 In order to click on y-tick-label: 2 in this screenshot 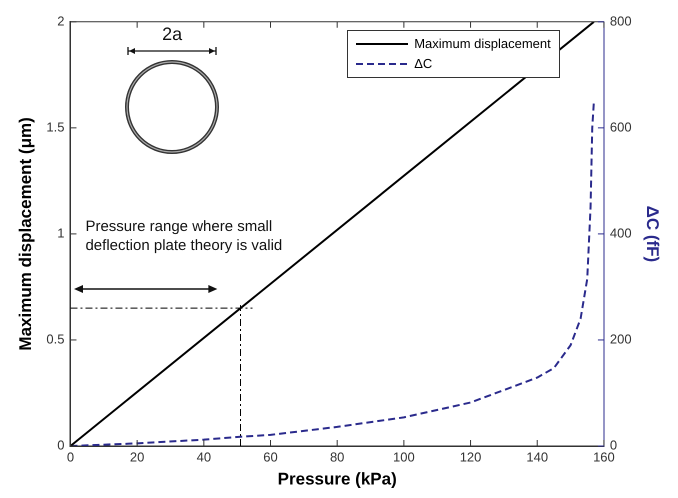, I will do `click(60, 20)`.